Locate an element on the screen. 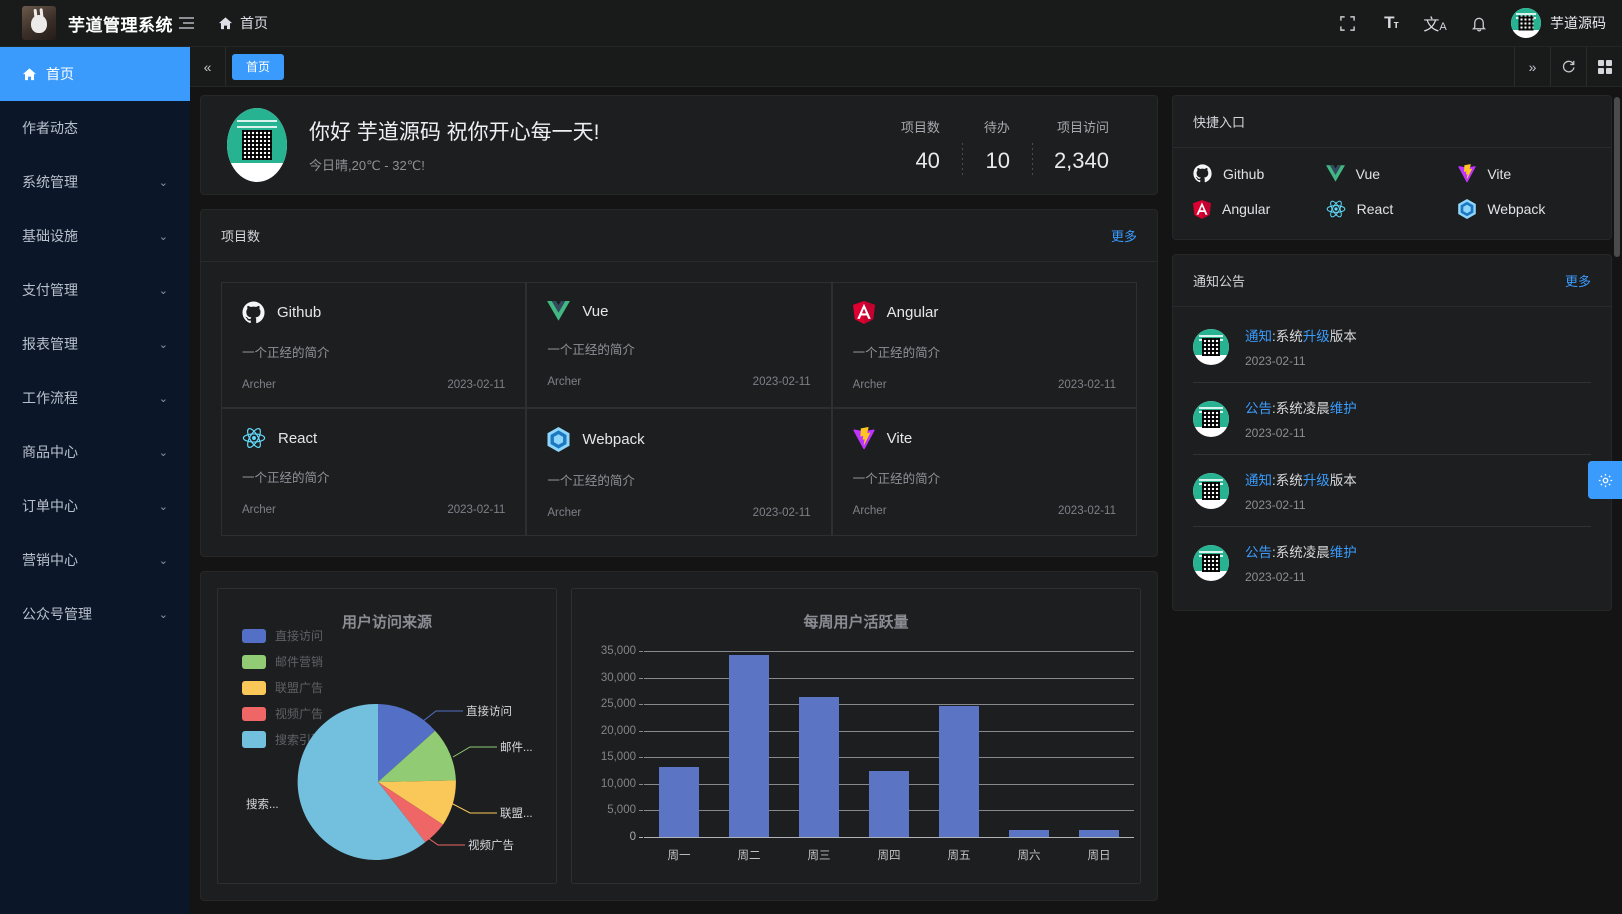  quick-item-label: Vite is located at coordinates (1499, 173).